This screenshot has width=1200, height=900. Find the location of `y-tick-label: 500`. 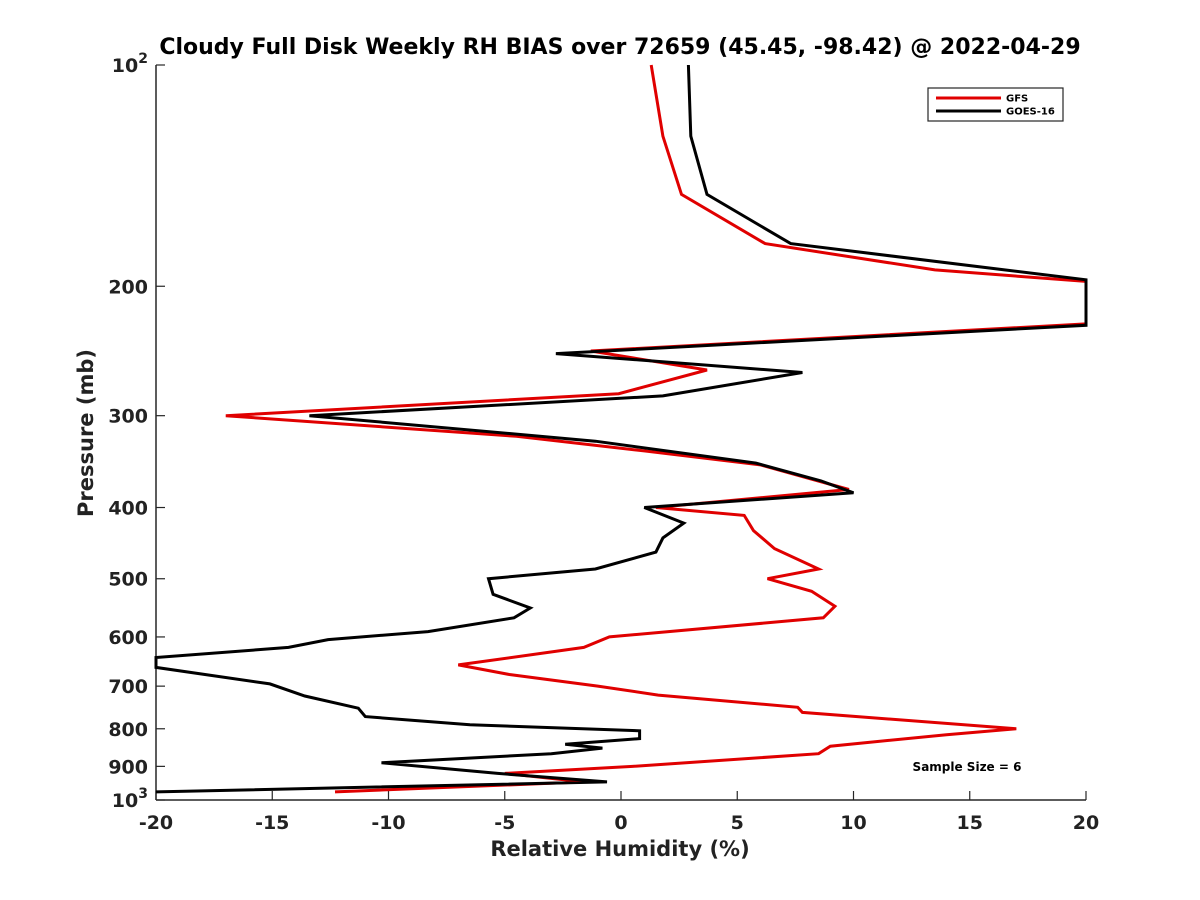

y-tick-label: 500 is located at coordinates (128, 580).